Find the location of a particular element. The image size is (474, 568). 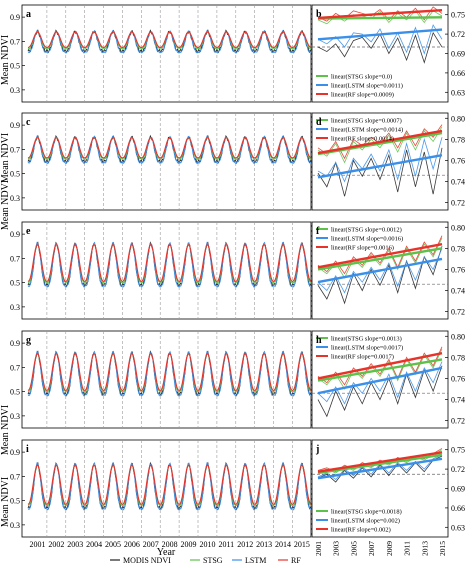

fit-legend-label: linear(RF slope=0.0017) is located at coordinates (362, 357).